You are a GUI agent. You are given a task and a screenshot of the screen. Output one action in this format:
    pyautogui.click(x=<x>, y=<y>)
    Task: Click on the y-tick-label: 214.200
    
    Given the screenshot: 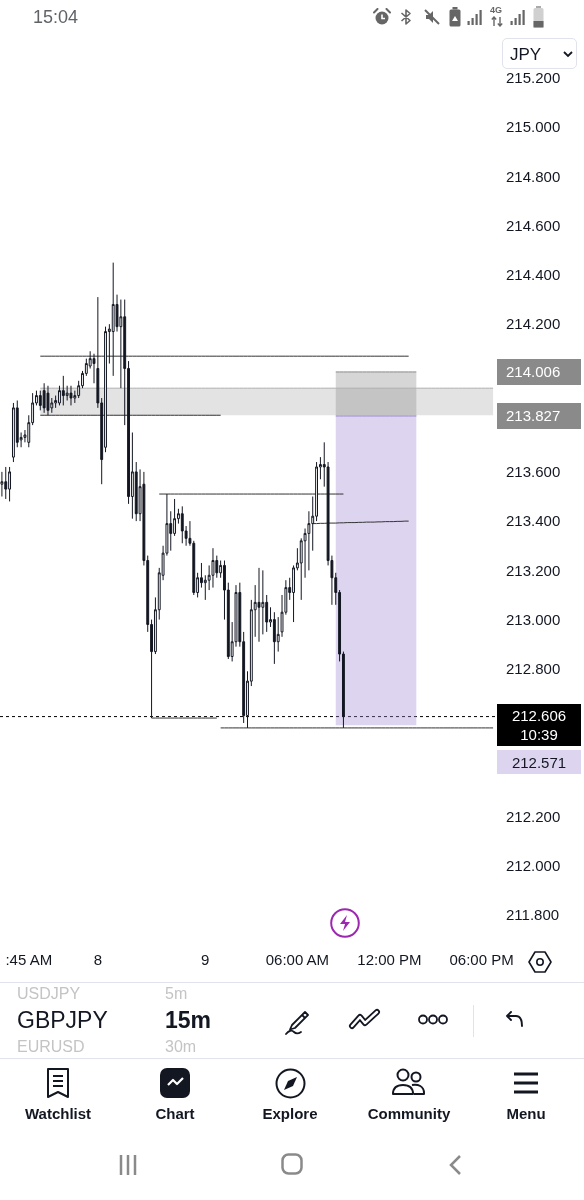 What is the action you would take?
    pyautogui.click(x=533, y=324)
    